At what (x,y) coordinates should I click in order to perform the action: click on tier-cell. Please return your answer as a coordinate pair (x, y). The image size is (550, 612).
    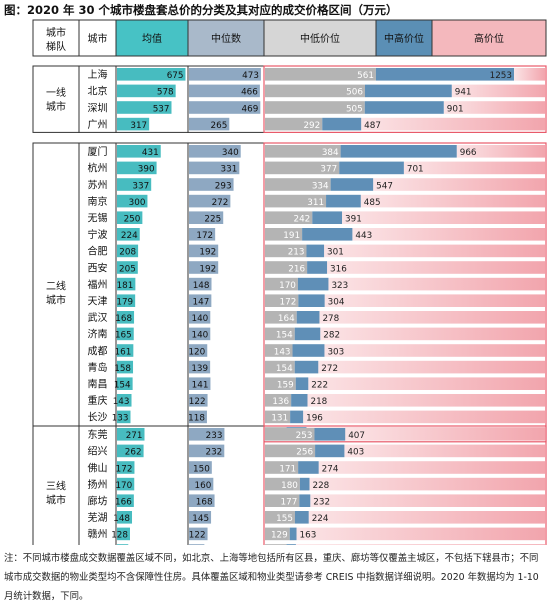
    Looking at the image, I should click on (56, 292).